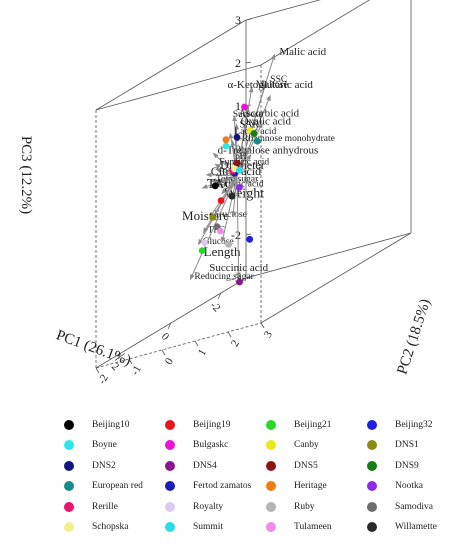 The image size is (474, 550). I want to click on loading-label: Moisture, so click(205, 215).